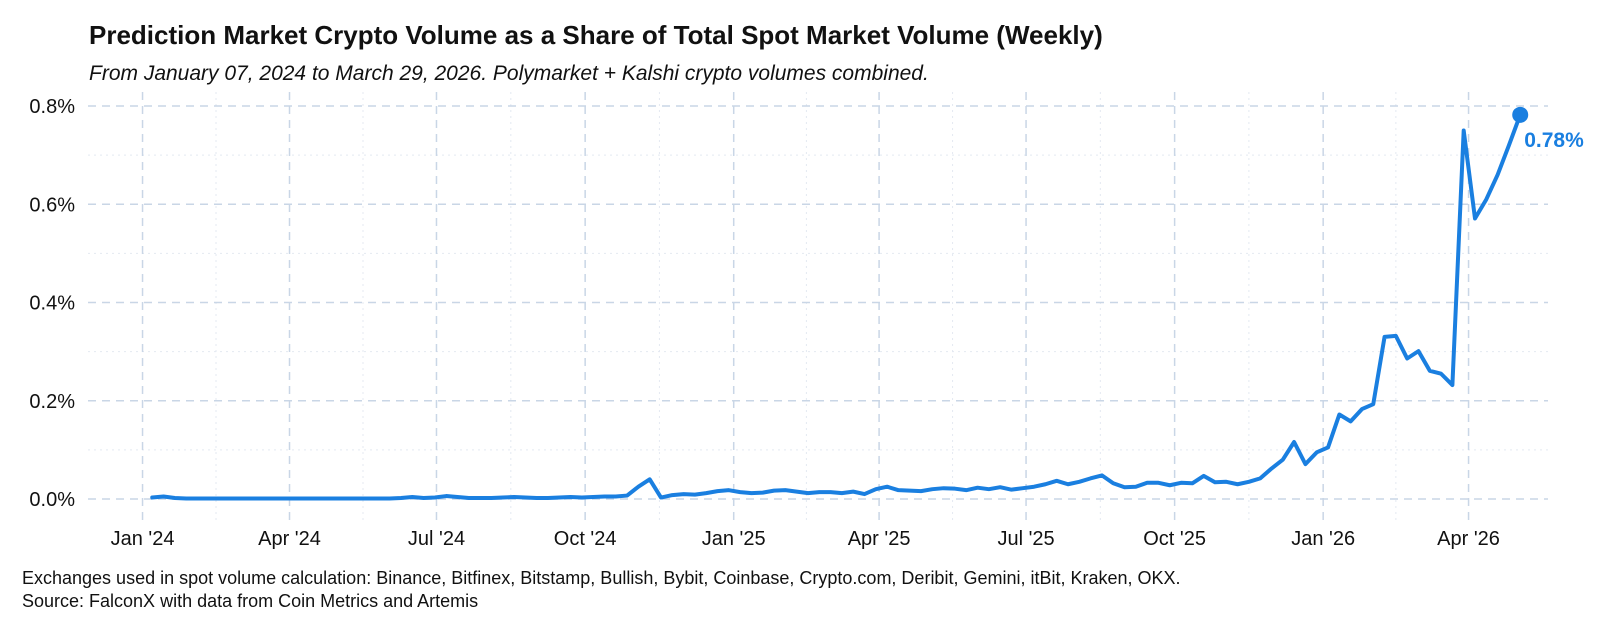 This screenshot has height=641, width=1600. Describe the element at coordinates (879, 539) in the screenshot. I see `x-tick-label: Apr '25` at that location.